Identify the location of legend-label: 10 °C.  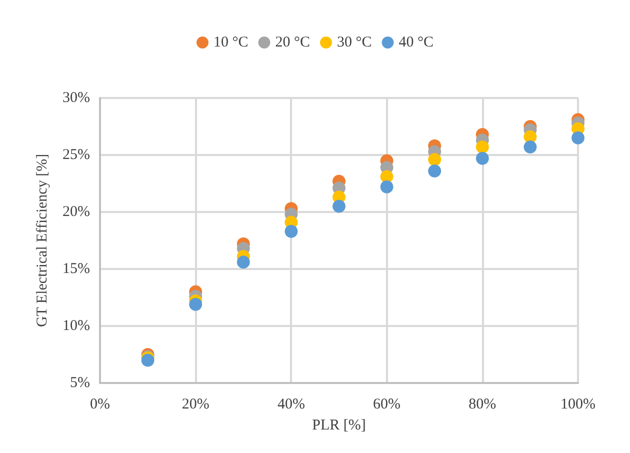
(230, 42).